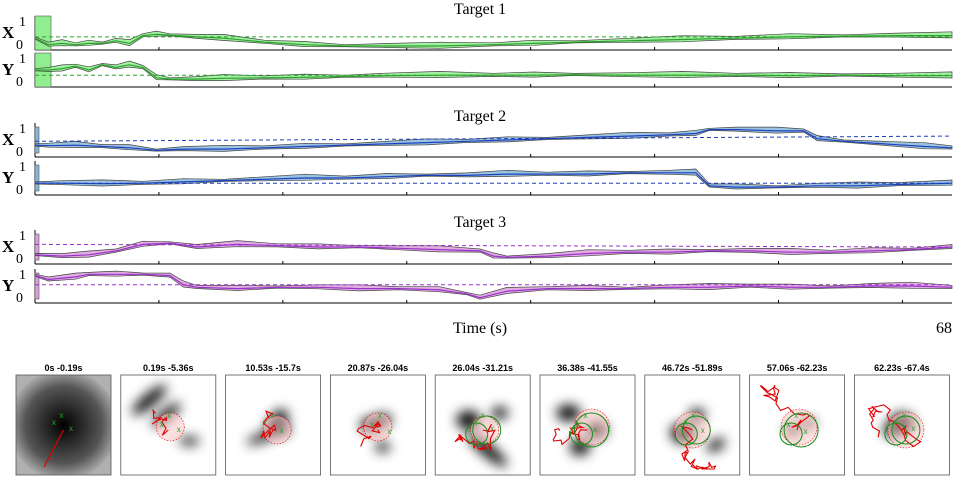  I want to click on panel-x: X1 0, so click(477, 248).